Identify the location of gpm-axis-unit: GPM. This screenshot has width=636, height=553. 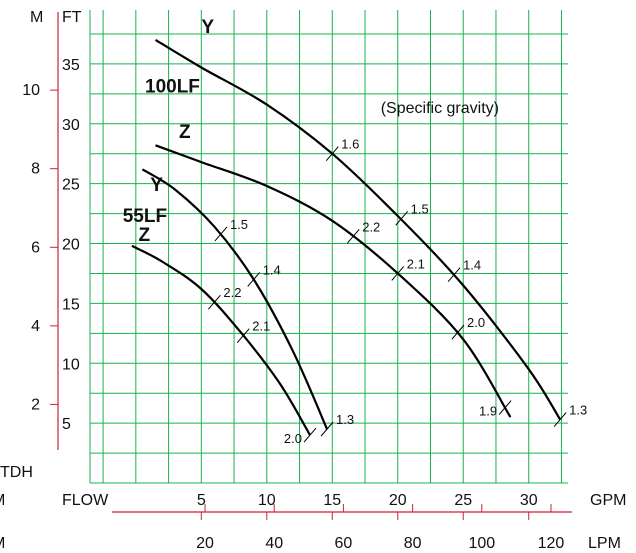
(608, 500).